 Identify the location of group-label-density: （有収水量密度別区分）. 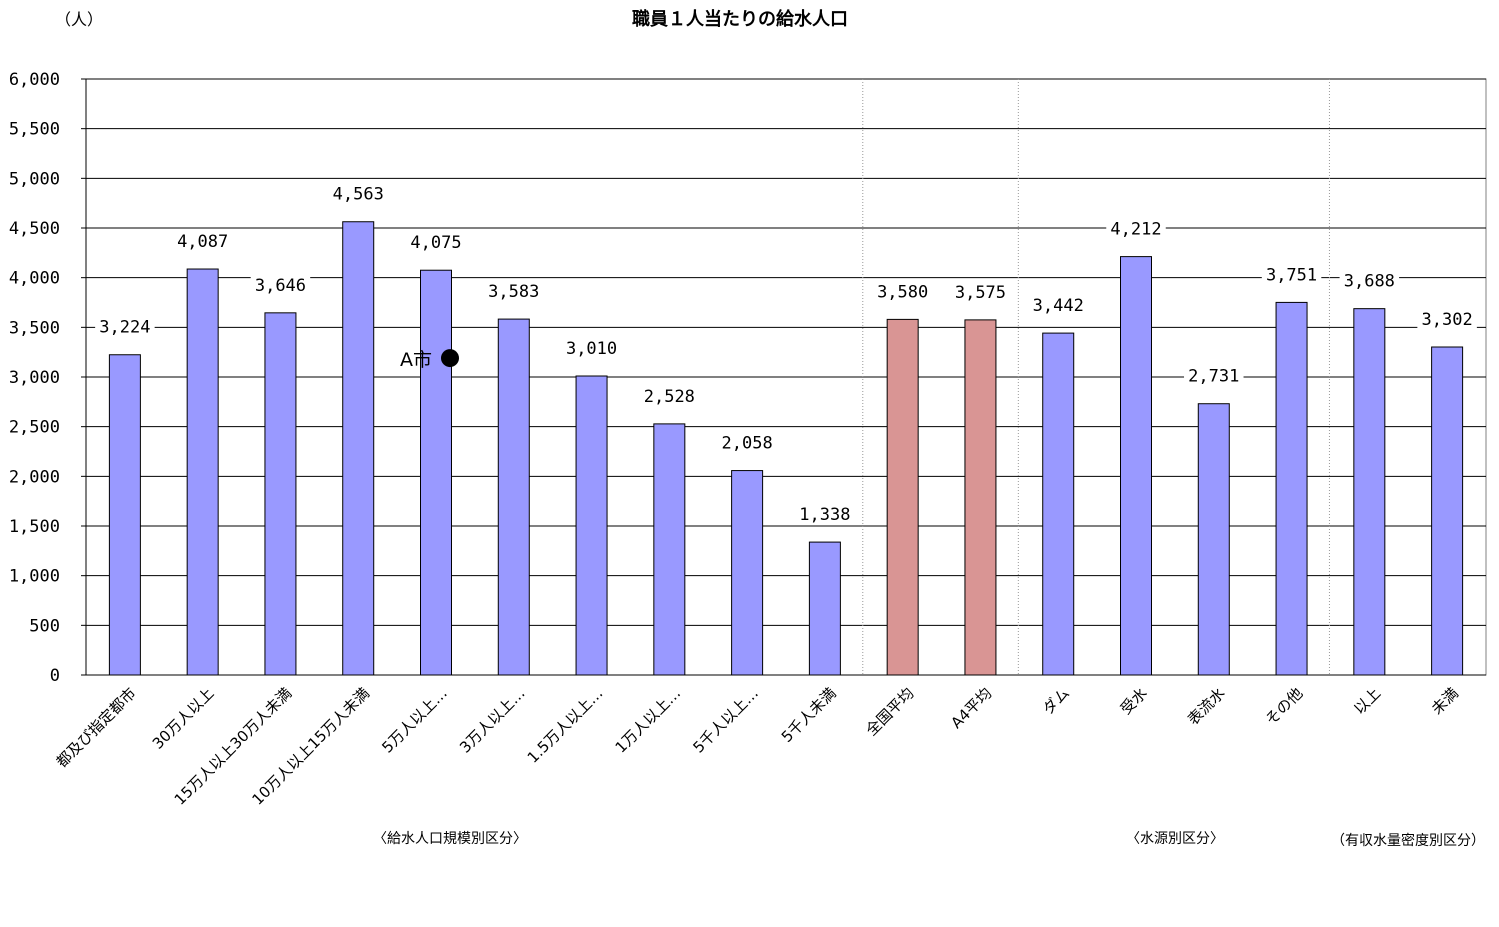
(1408, 840).